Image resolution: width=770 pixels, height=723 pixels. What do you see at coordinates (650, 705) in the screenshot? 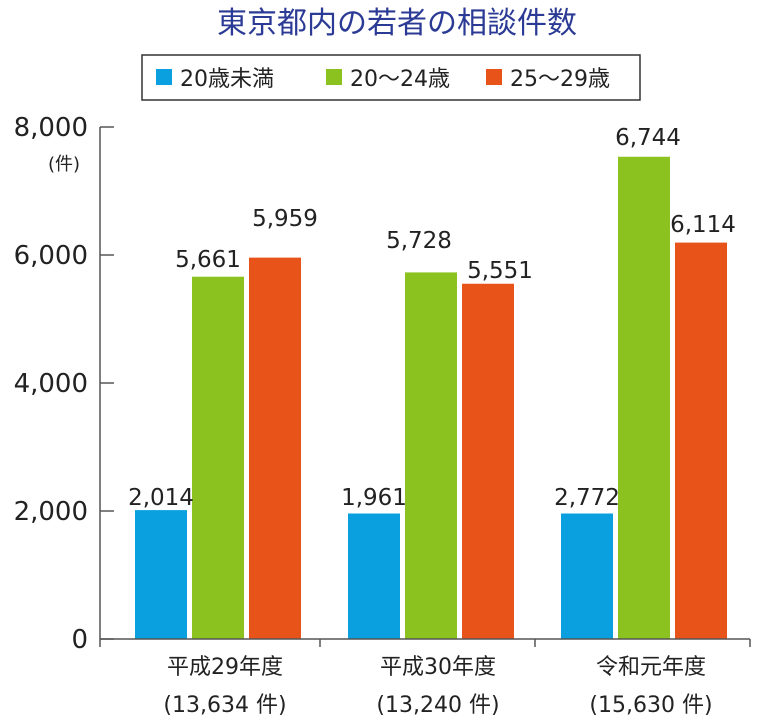
I see `category-total-label: (15,630 件)` at bounding box center [650, 705].